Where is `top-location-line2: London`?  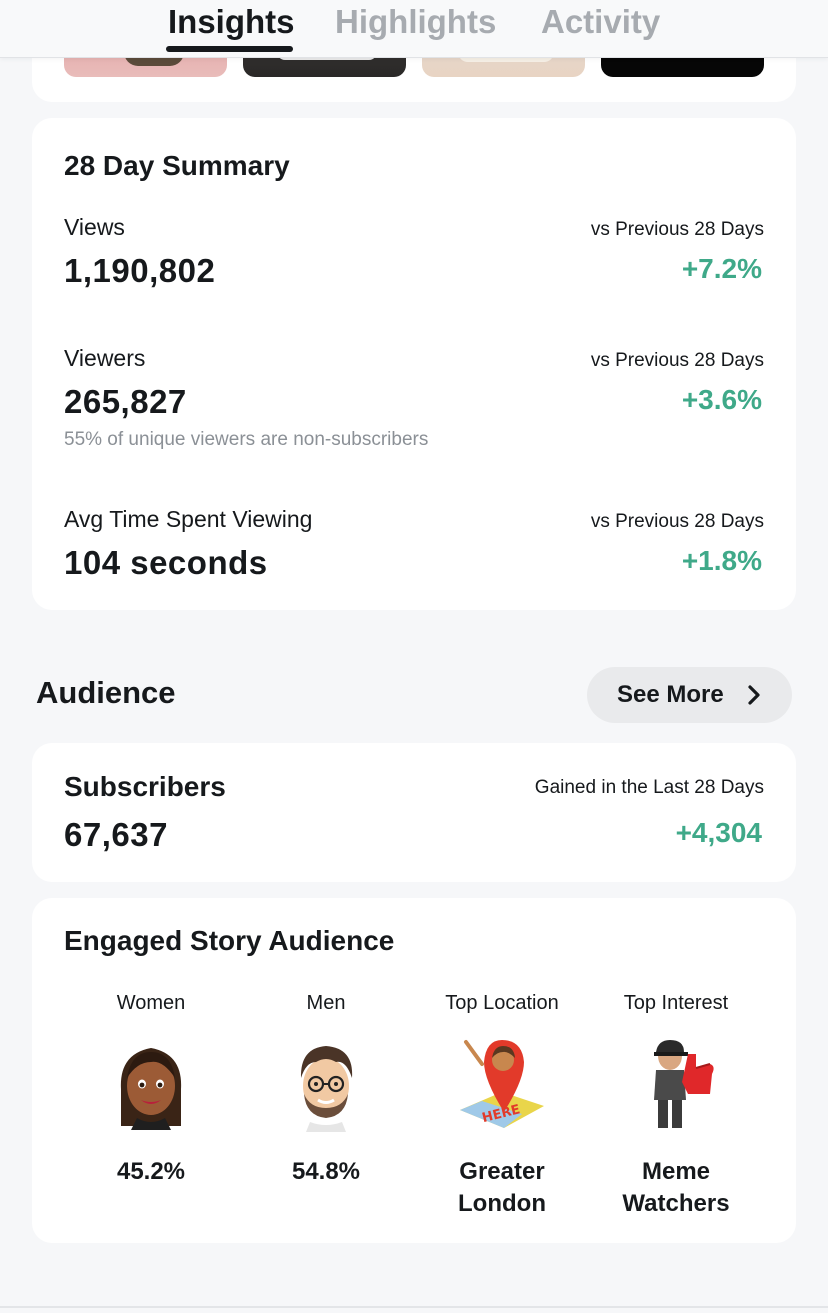 top-location-line2: London is located at coordinates (502, 1203).